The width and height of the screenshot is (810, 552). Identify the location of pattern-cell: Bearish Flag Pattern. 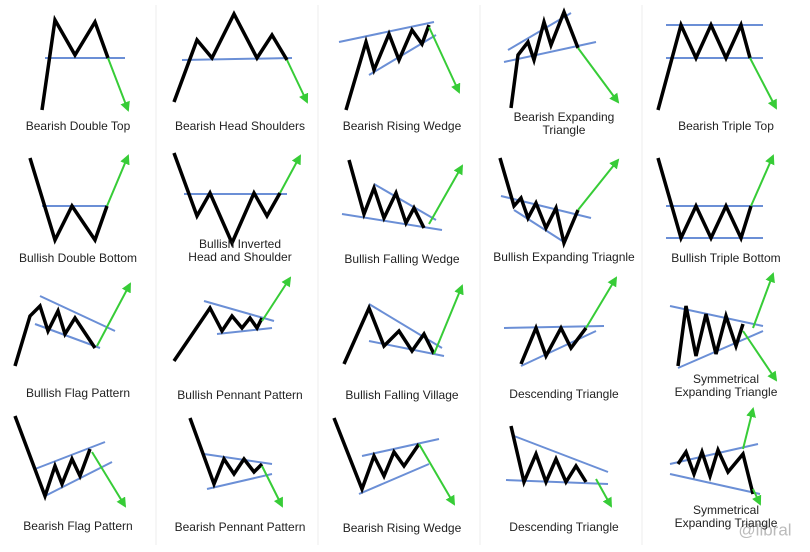
(73, 474).